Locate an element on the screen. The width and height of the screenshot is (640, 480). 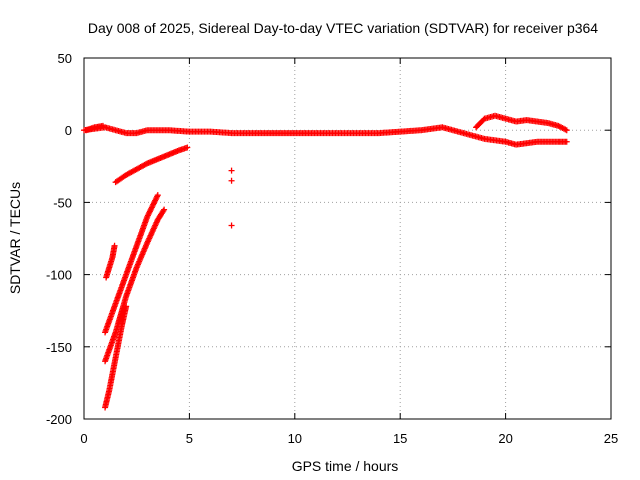
y-tick-label: 50 is located at coordinates (65, 58).